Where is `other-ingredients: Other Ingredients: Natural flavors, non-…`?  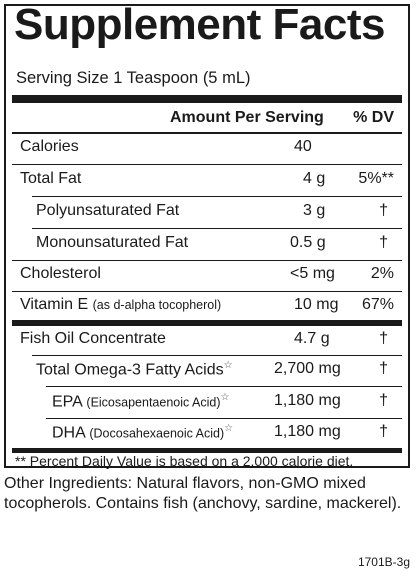 other-ingredients: Other Ingredients: Natural flavors, non-… is located at coordinates (203, 493).